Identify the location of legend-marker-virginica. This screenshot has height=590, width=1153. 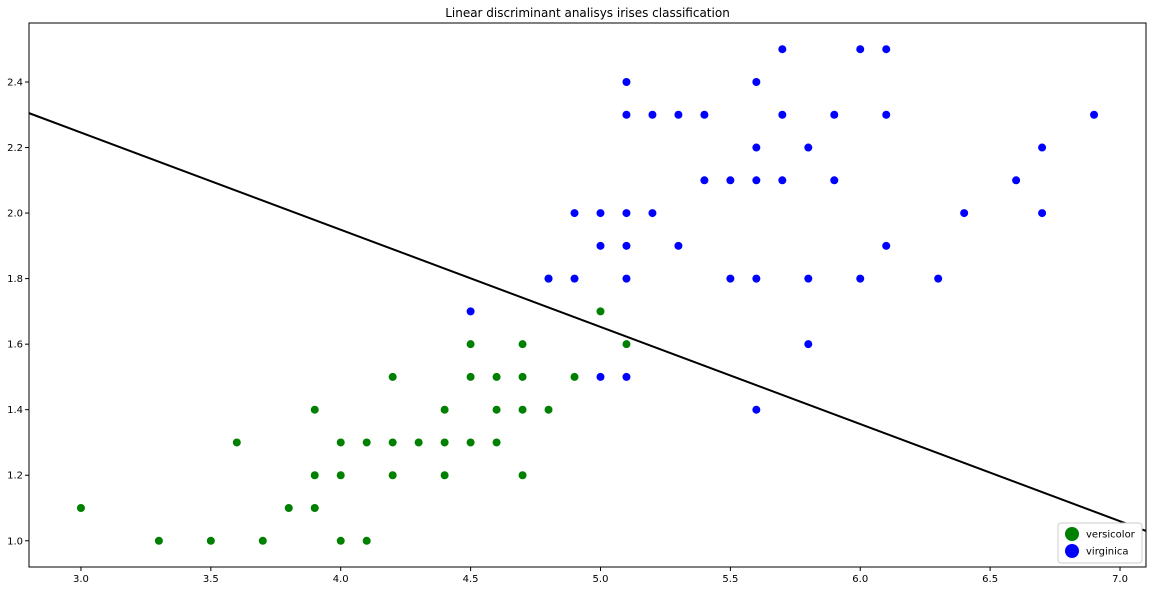
(1072, 551).